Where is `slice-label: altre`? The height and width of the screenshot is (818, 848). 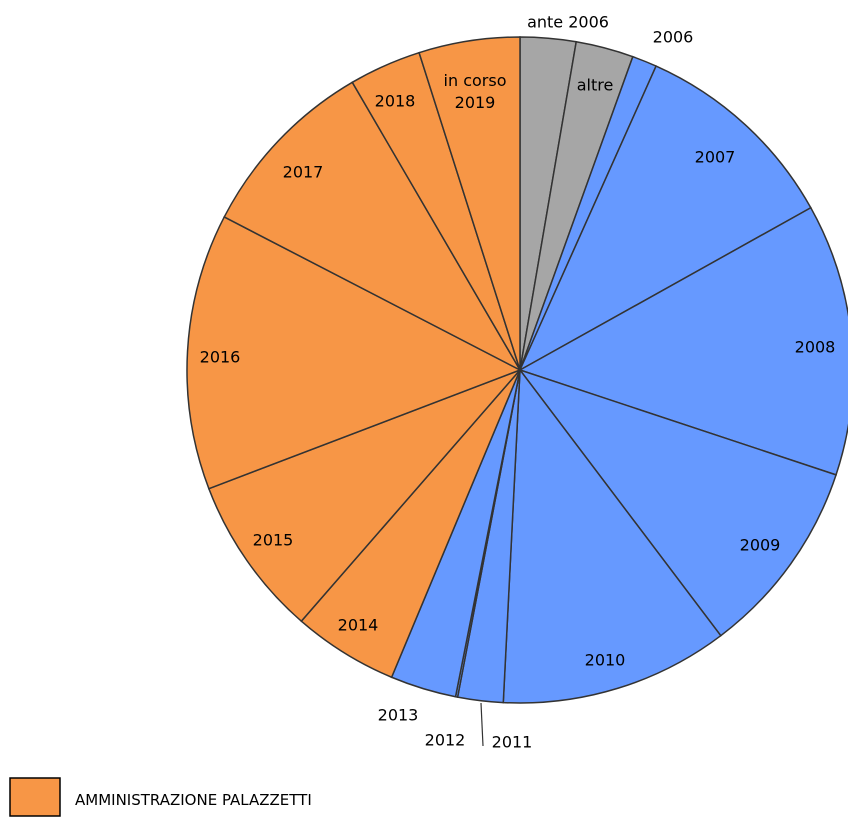 slice-label: altre is located at coordinates (595, 85).